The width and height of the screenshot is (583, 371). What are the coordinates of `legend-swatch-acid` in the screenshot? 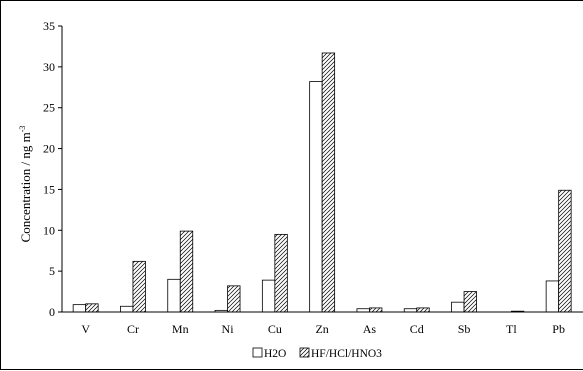 It's located at (304, 352).